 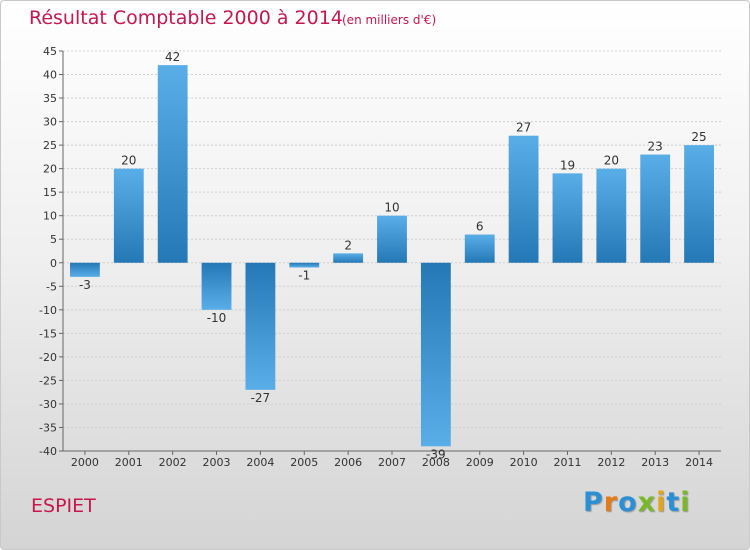 What do you see at coordinates (217, 318) in the screenshot?
I see `data-label: -10` at bounding box center [217, 318].